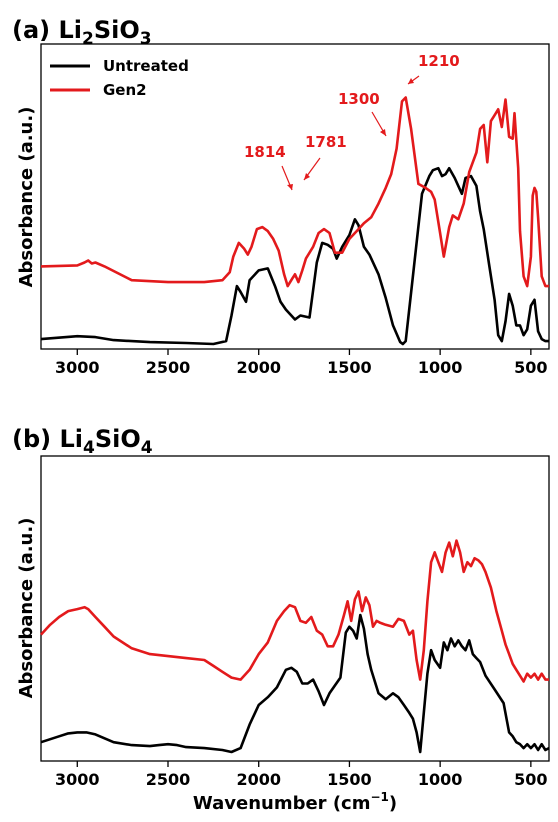 Image resolution: width=558 pixels, height=822 pixels. Describe the element at coordinates (383, 132) in the screenshot. I see `annotation-1300-arrowhead` at that location.